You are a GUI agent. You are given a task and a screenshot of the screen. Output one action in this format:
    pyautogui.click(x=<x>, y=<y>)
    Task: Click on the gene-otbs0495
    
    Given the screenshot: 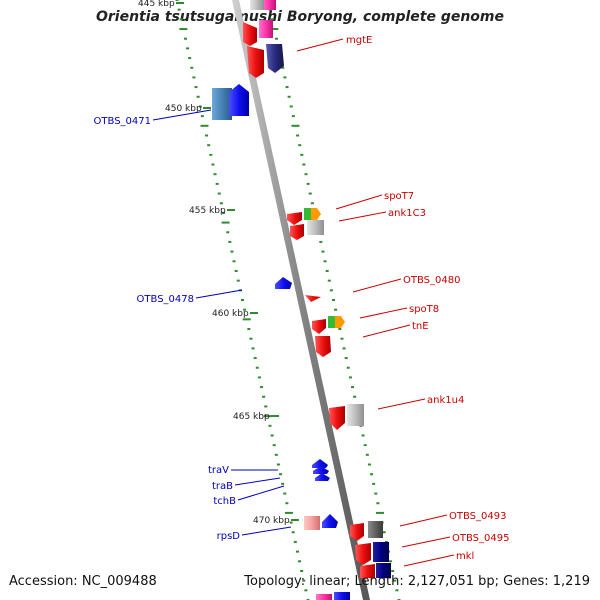 What is the action you would take?
    pyautogui.click(x=381, y=552)
    